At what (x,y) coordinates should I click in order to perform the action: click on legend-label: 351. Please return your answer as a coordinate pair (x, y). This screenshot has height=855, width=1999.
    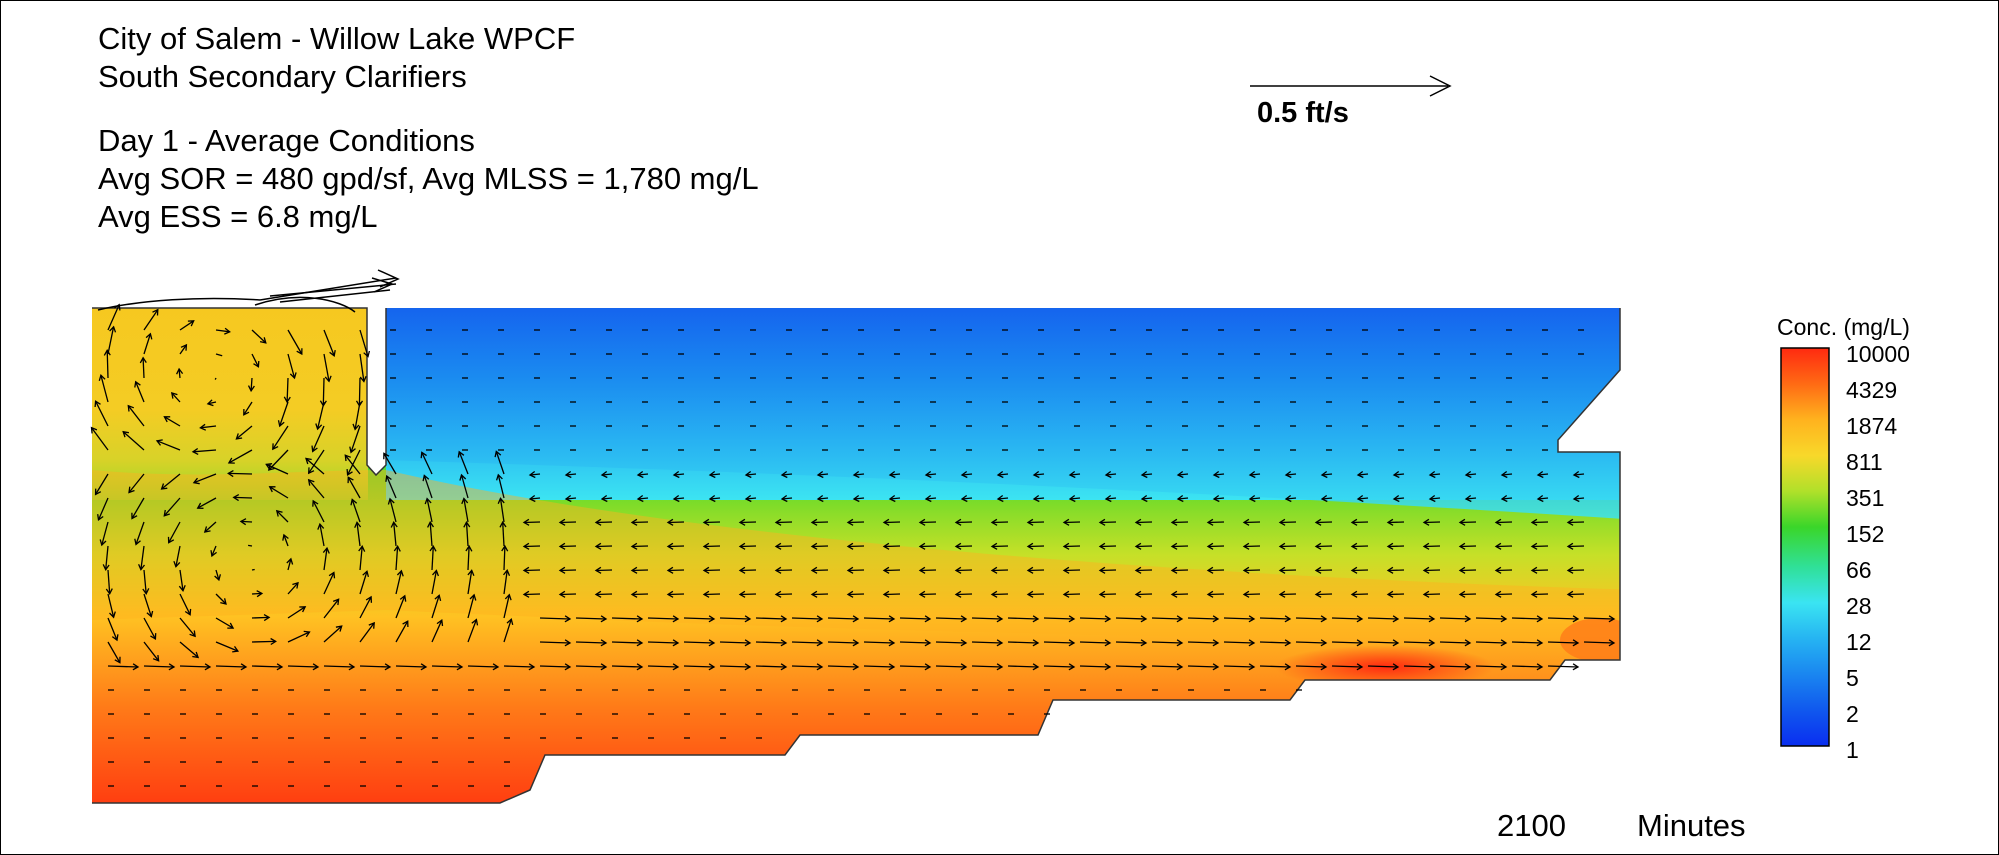
    Looking at the image, I should click on (1865, 498).